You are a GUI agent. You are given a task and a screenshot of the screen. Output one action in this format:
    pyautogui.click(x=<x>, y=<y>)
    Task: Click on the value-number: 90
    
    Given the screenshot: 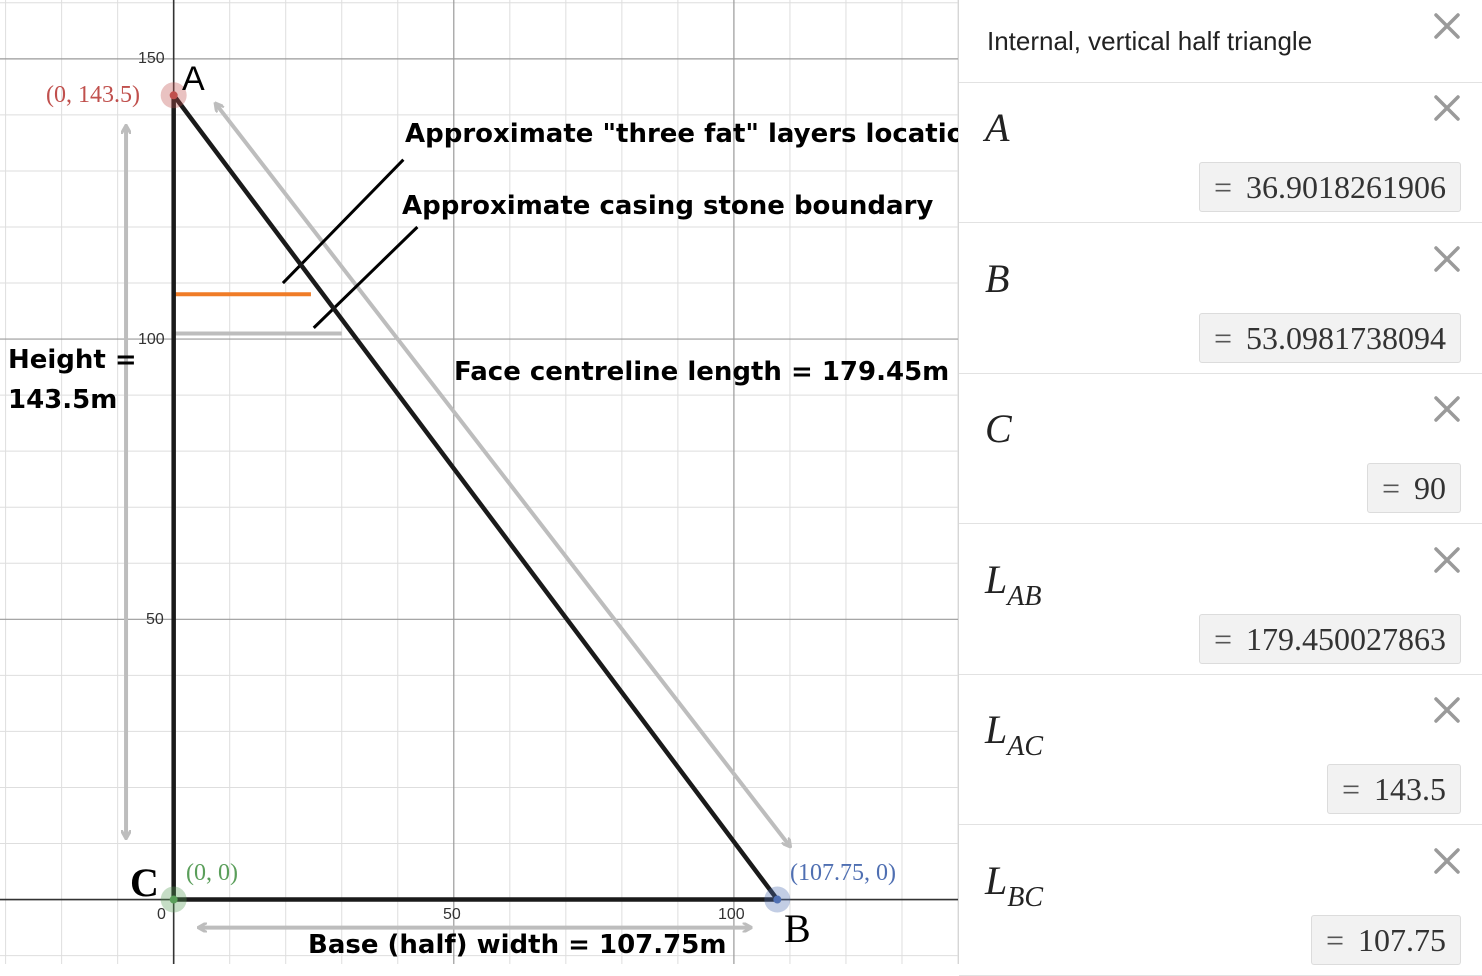 What is the action you would take?
    pyautogui.click(x=1430, y=488)
    